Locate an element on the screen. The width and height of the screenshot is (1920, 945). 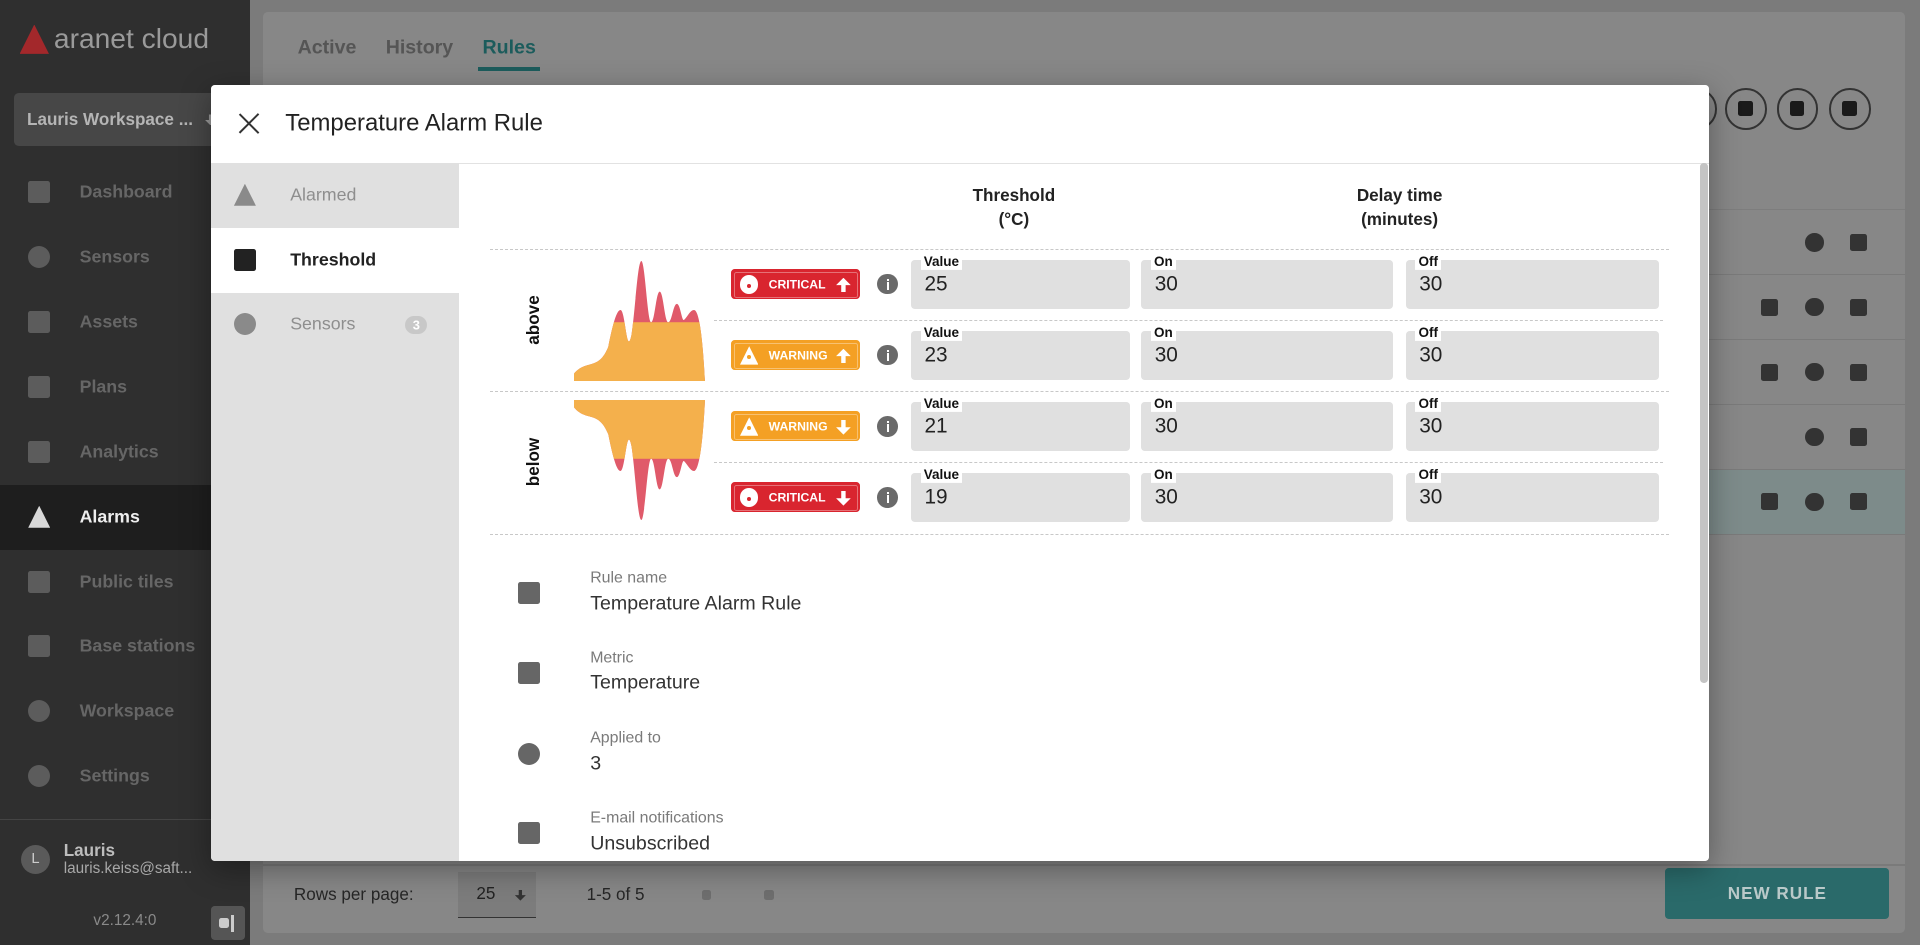
nav-item: Base stations is located at coordinates (125, 647).